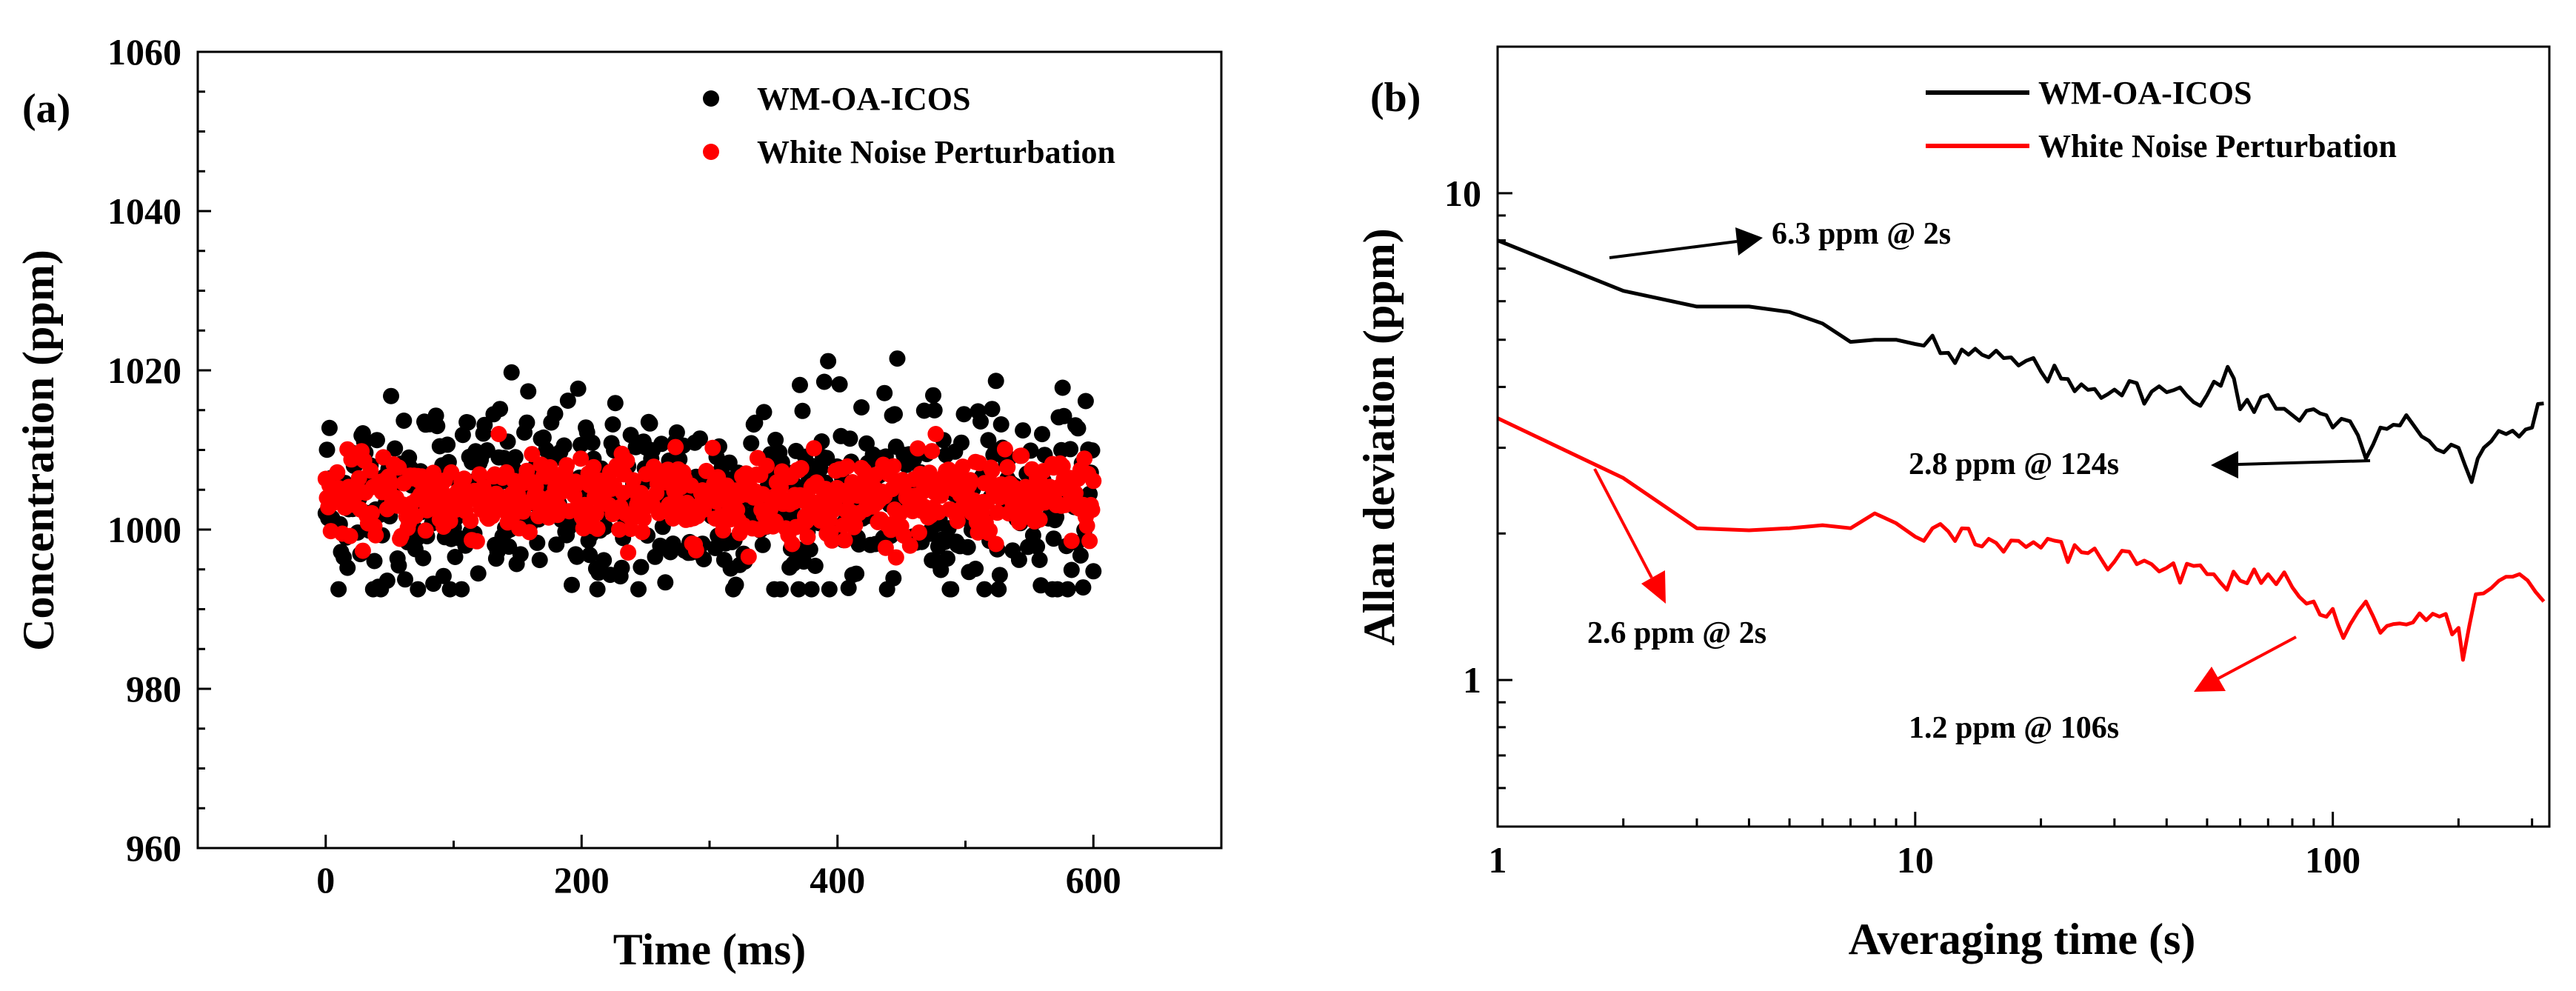 The image size is (2576, 991). I want to click on legend-label-b-wm-oa-icos: WM-OA-ICOS, so click(2145, 93).